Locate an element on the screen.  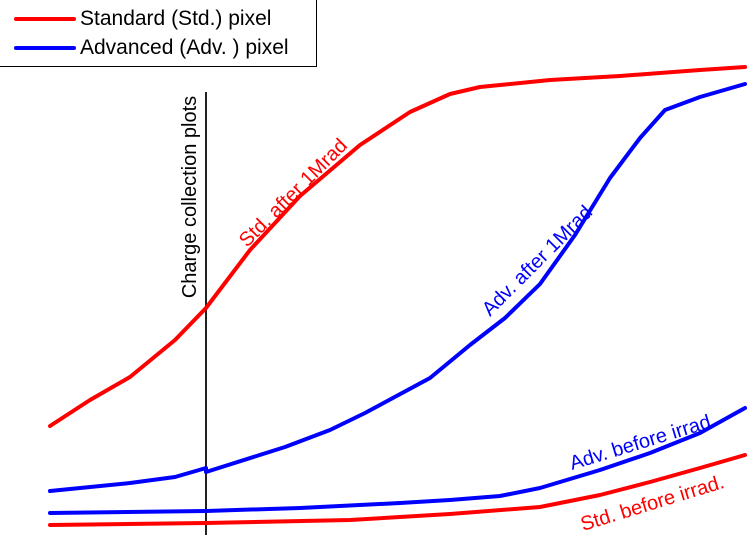
legend-item-advanced: Advanced (Adv. ) pixel is located at coordinates (151, 48).